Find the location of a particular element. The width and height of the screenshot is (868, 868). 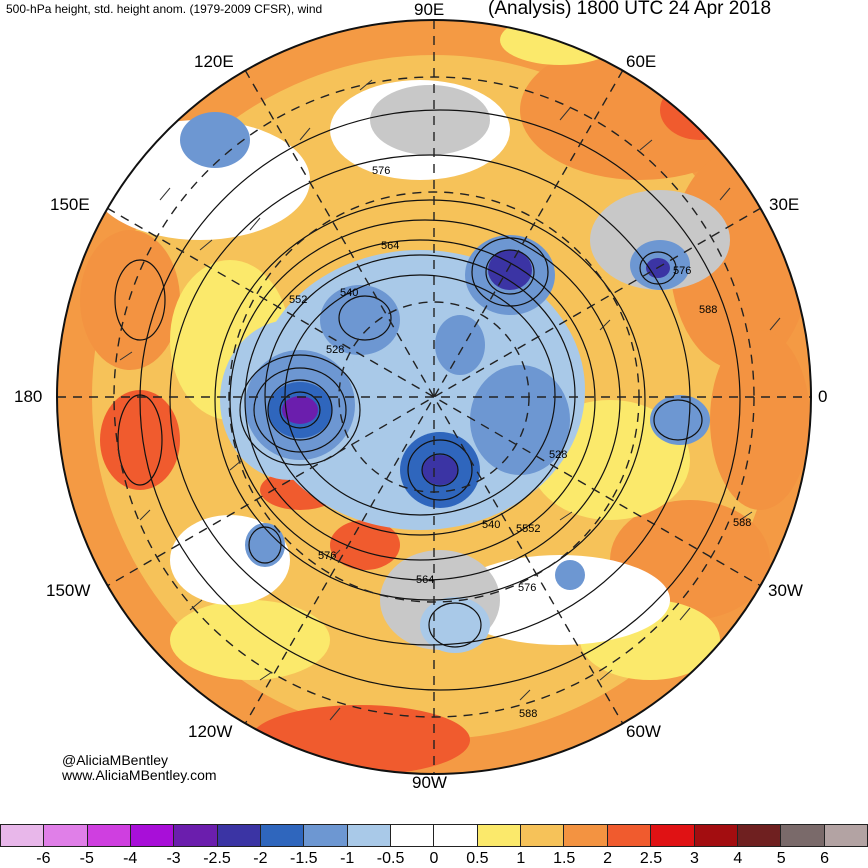

colorbar-tick-label: 1 is located at coordinates (521, 858).